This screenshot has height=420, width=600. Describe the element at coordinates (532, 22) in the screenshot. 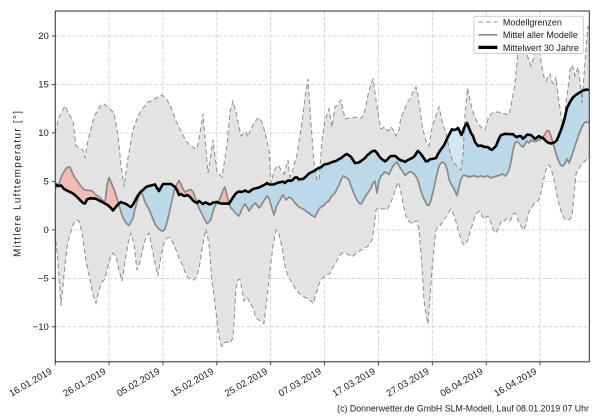

I see `svg-text: Modellgrenzen` at that location.